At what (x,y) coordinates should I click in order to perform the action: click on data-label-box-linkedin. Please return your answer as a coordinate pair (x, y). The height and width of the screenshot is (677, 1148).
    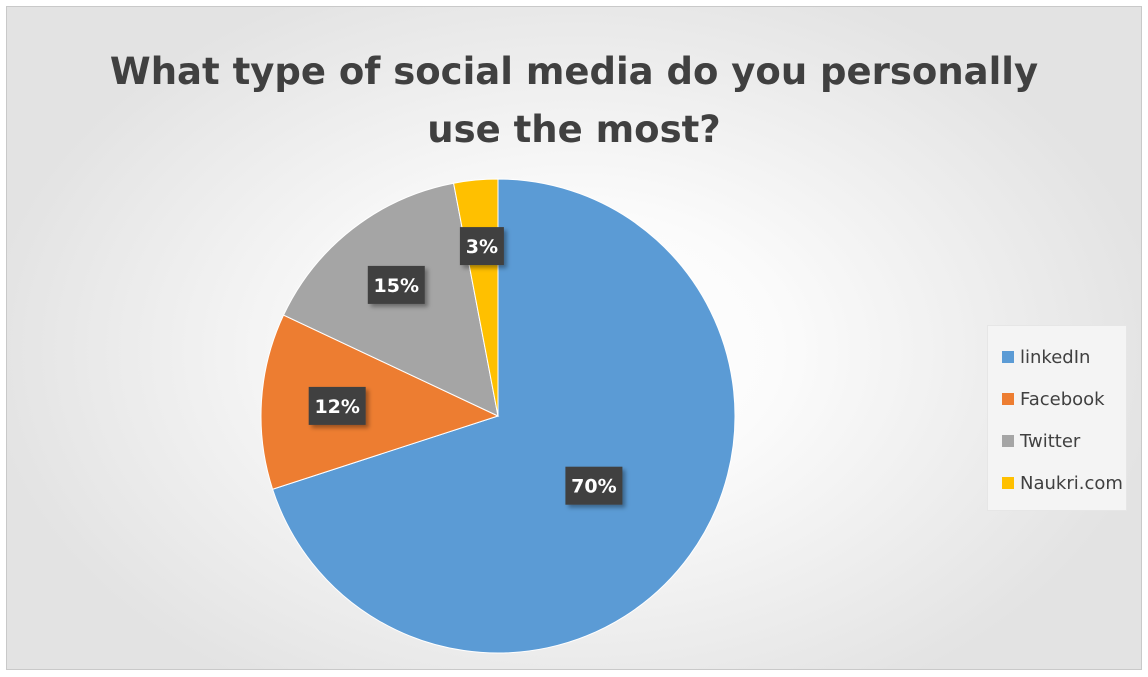
    Looking at the image, I should click on (594, 485).